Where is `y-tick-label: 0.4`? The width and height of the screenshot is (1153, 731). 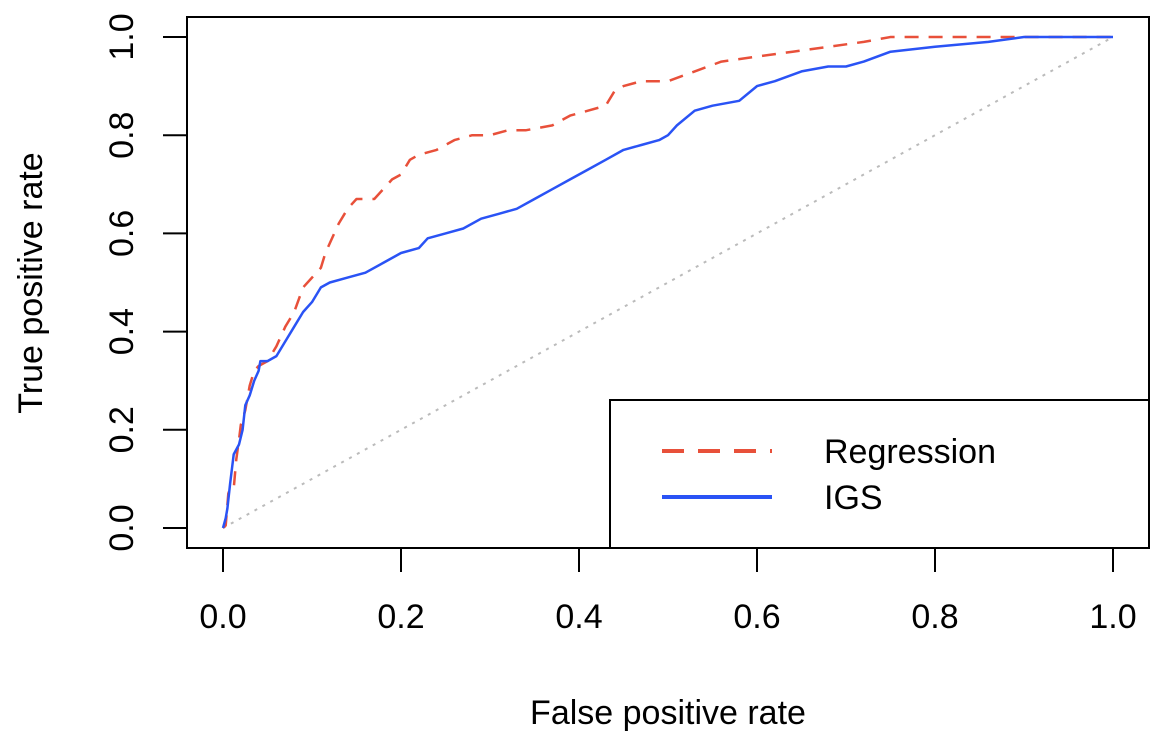 y-tick-label: 0.4 is located at coordinates (122, 331).